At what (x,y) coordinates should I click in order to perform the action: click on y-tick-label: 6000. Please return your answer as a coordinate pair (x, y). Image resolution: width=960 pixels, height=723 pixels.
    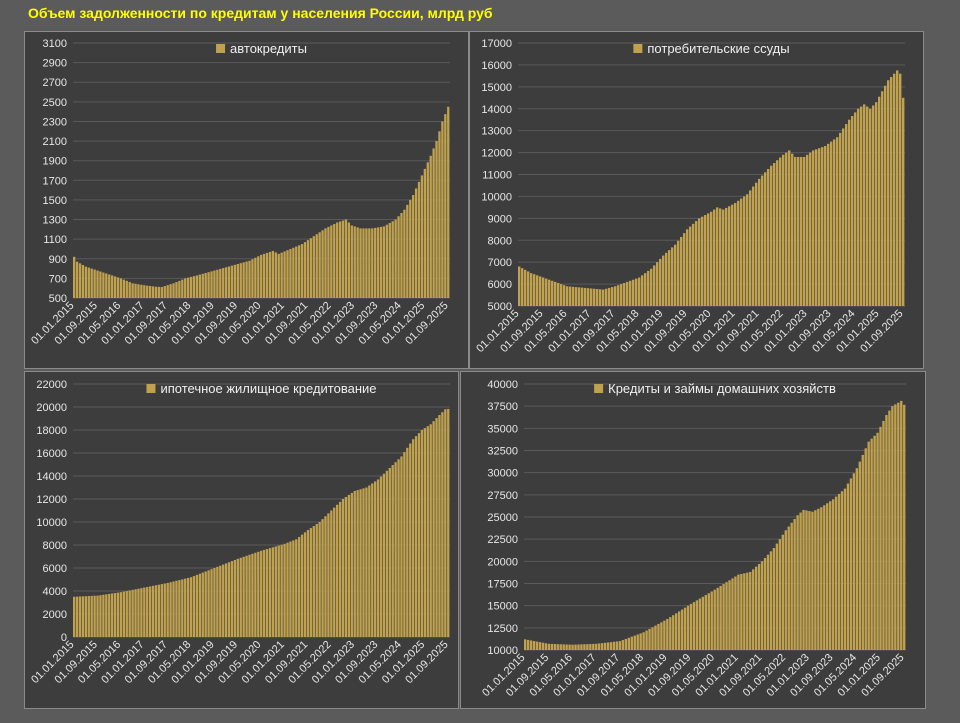
    Looking at the image, I should click on (500, 285).